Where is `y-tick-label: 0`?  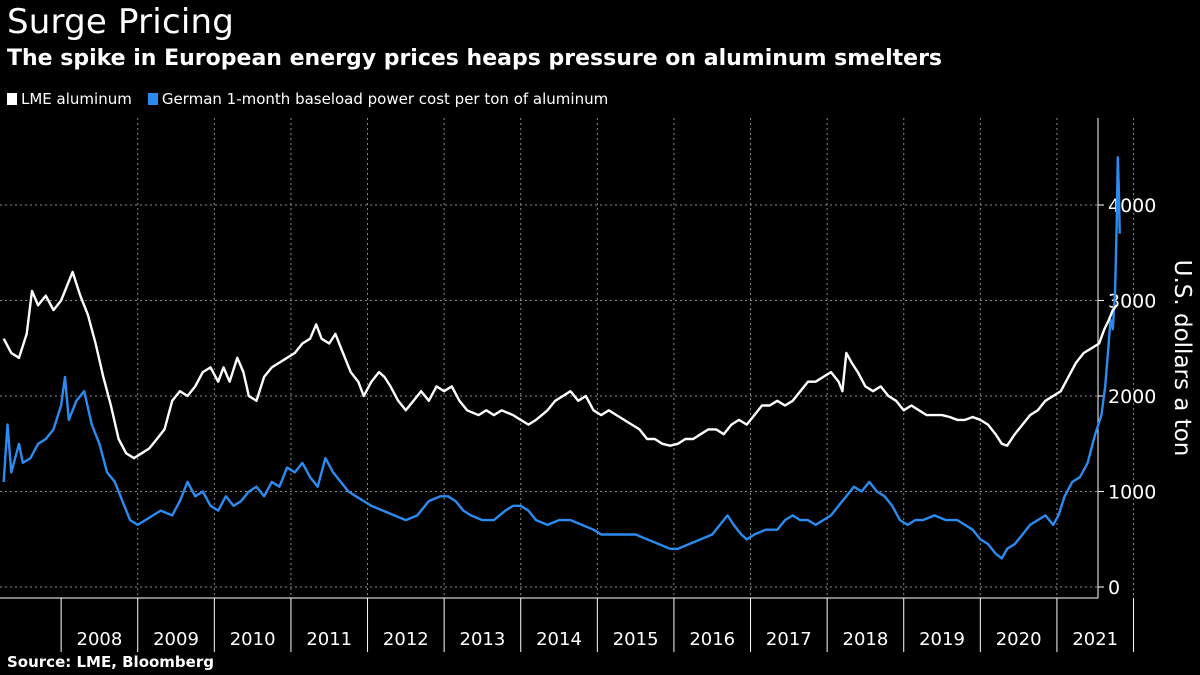 y-tick-label: 0 is located at coordinates (1114, 588).